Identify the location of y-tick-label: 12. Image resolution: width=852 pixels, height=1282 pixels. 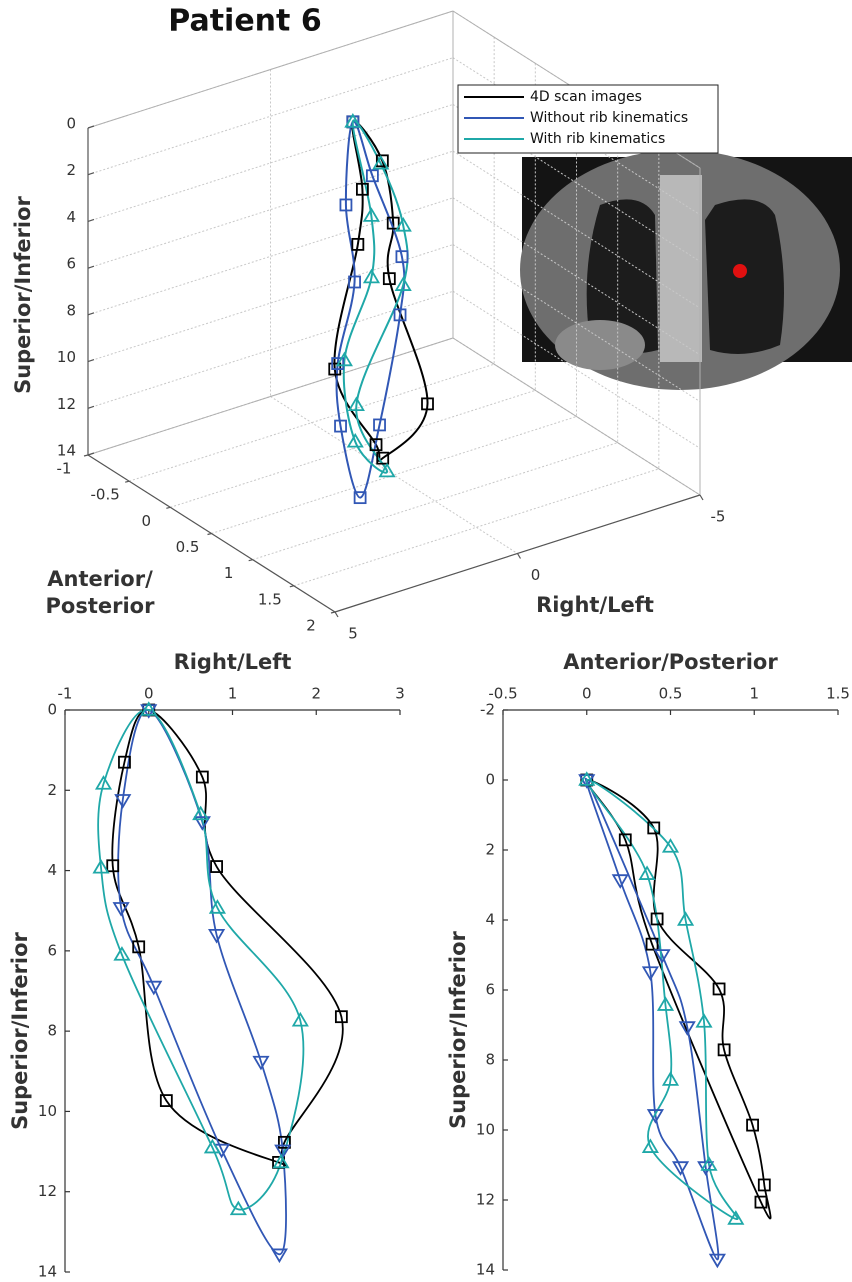
(485, 1200).